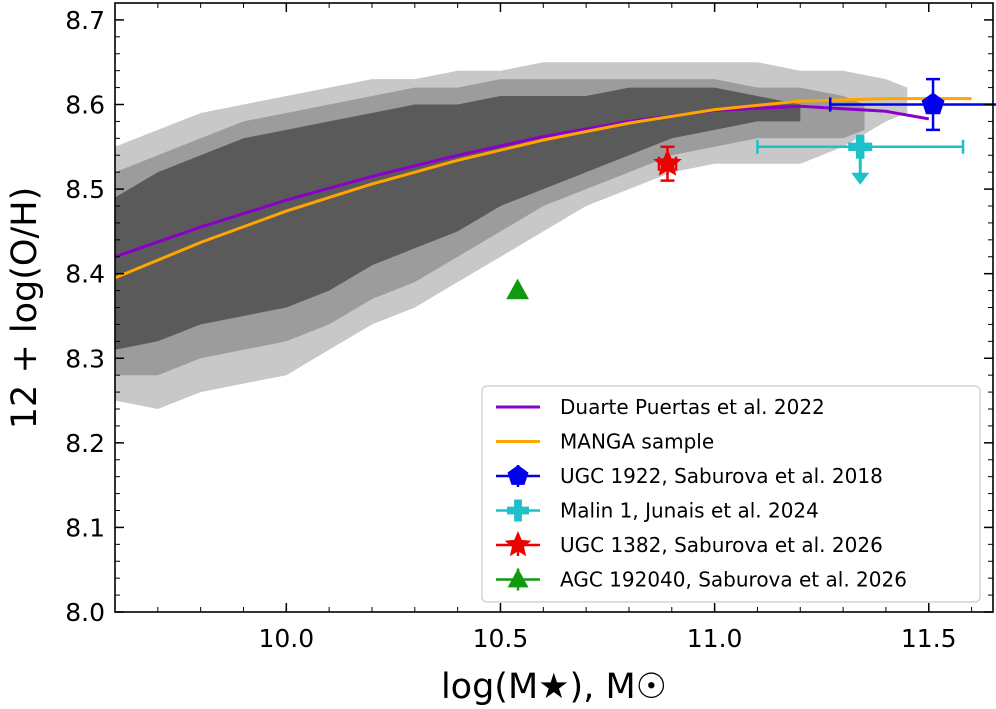  What do you see at coordinates (518, 578) in the screenshot?
I see `legend-marker-triangle` at bounding box center [518, 578].